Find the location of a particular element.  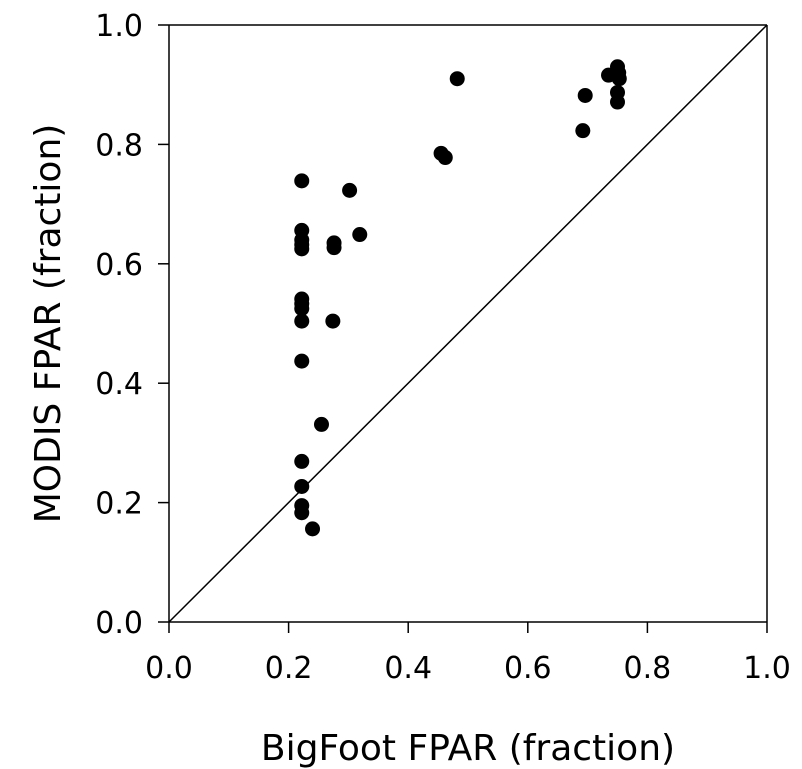

y-tick-label: 0.8 is located at coordinates (119, 145).